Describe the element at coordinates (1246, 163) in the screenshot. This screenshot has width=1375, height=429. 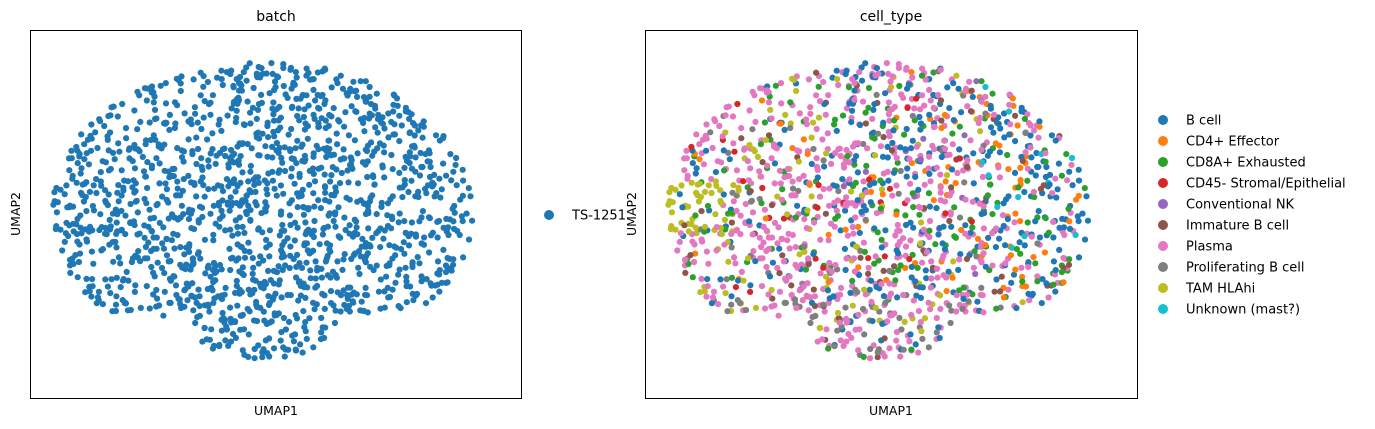
I see `legend-label: CD8A+ Exhausted` at that location.